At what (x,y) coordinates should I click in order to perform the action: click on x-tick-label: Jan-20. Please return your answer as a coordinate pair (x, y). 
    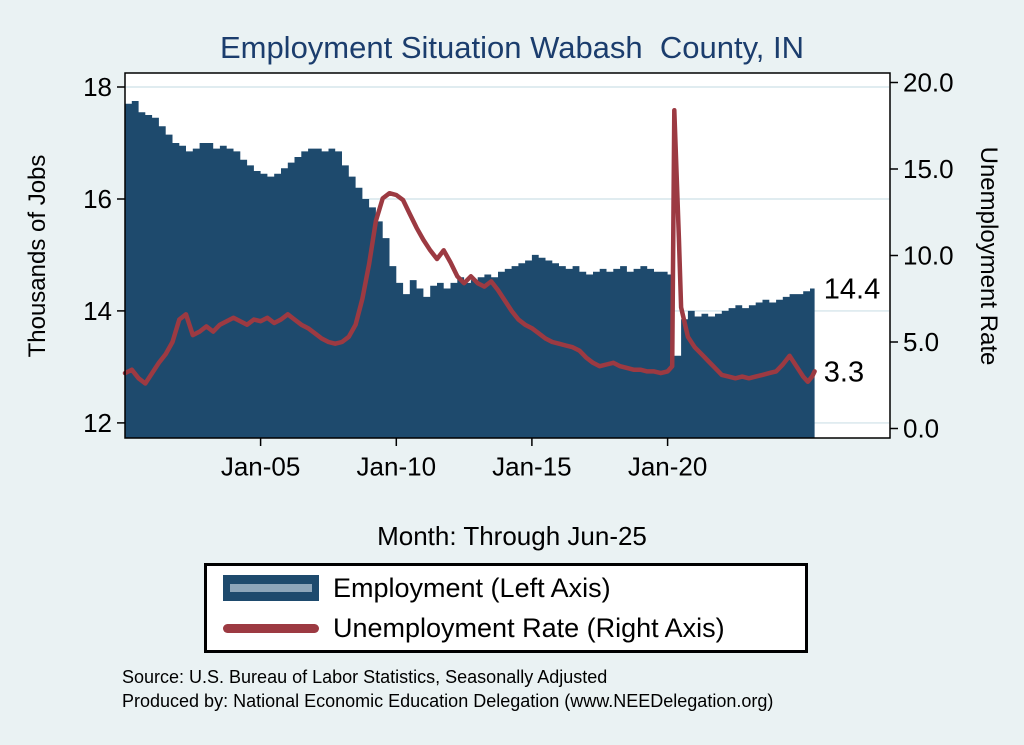
    Looking at the image, I should click on (668, 466).